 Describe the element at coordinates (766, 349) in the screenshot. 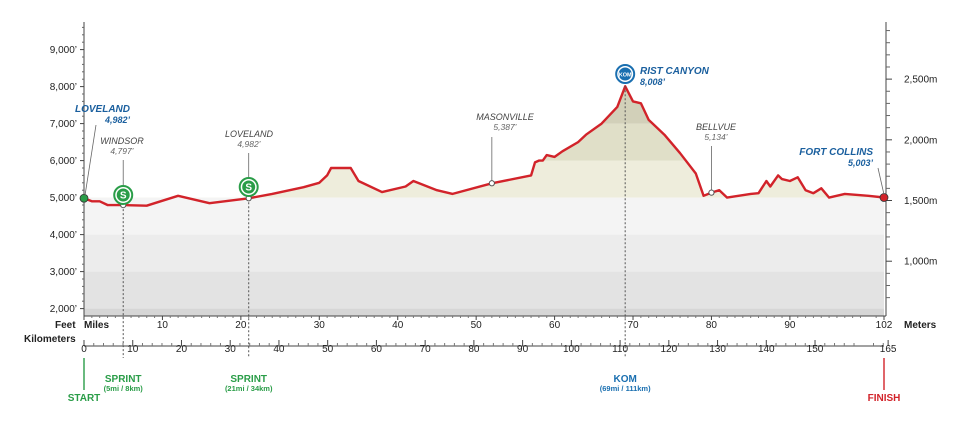

I see `km-tick-label: 140` at that location.